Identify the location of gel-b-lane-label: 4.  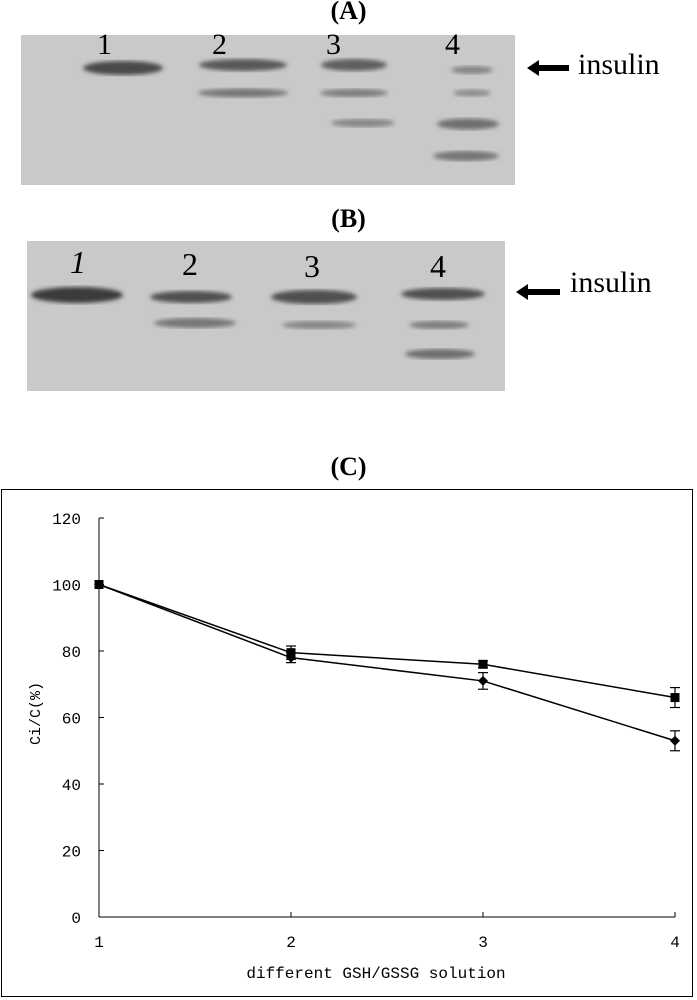
(438, 266).